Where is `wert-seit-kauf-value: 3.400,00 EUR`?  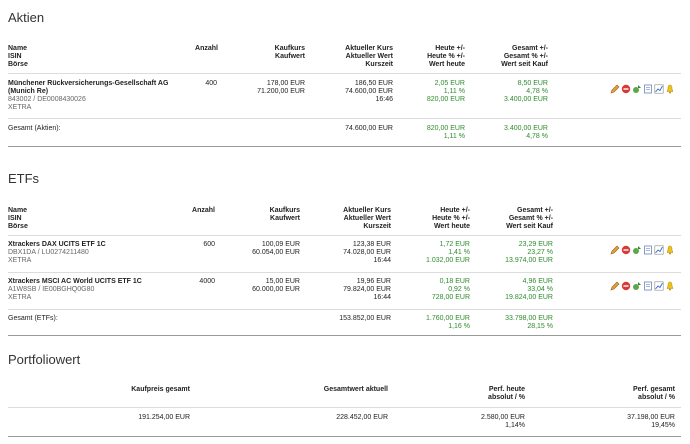
wert-seit-kauf-value: 3.400,00 EUR is located at coordinates (526, 99).